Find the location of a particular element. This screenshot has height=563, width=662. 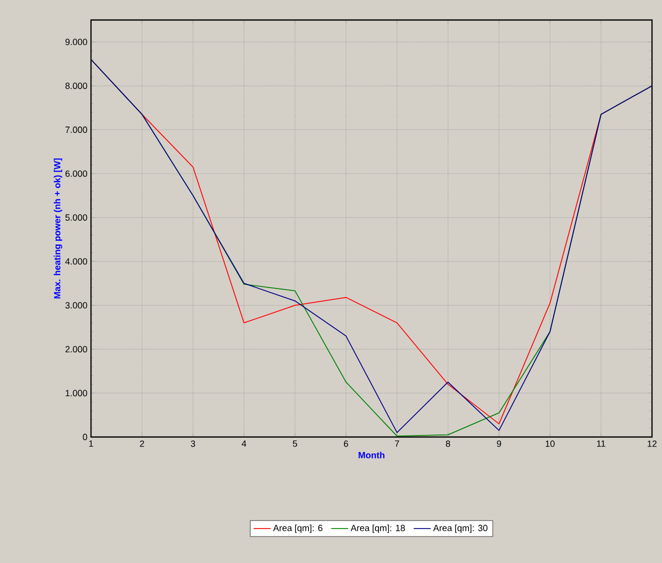

y-tick-label: 6.000 is located at coordinates (77, 173).